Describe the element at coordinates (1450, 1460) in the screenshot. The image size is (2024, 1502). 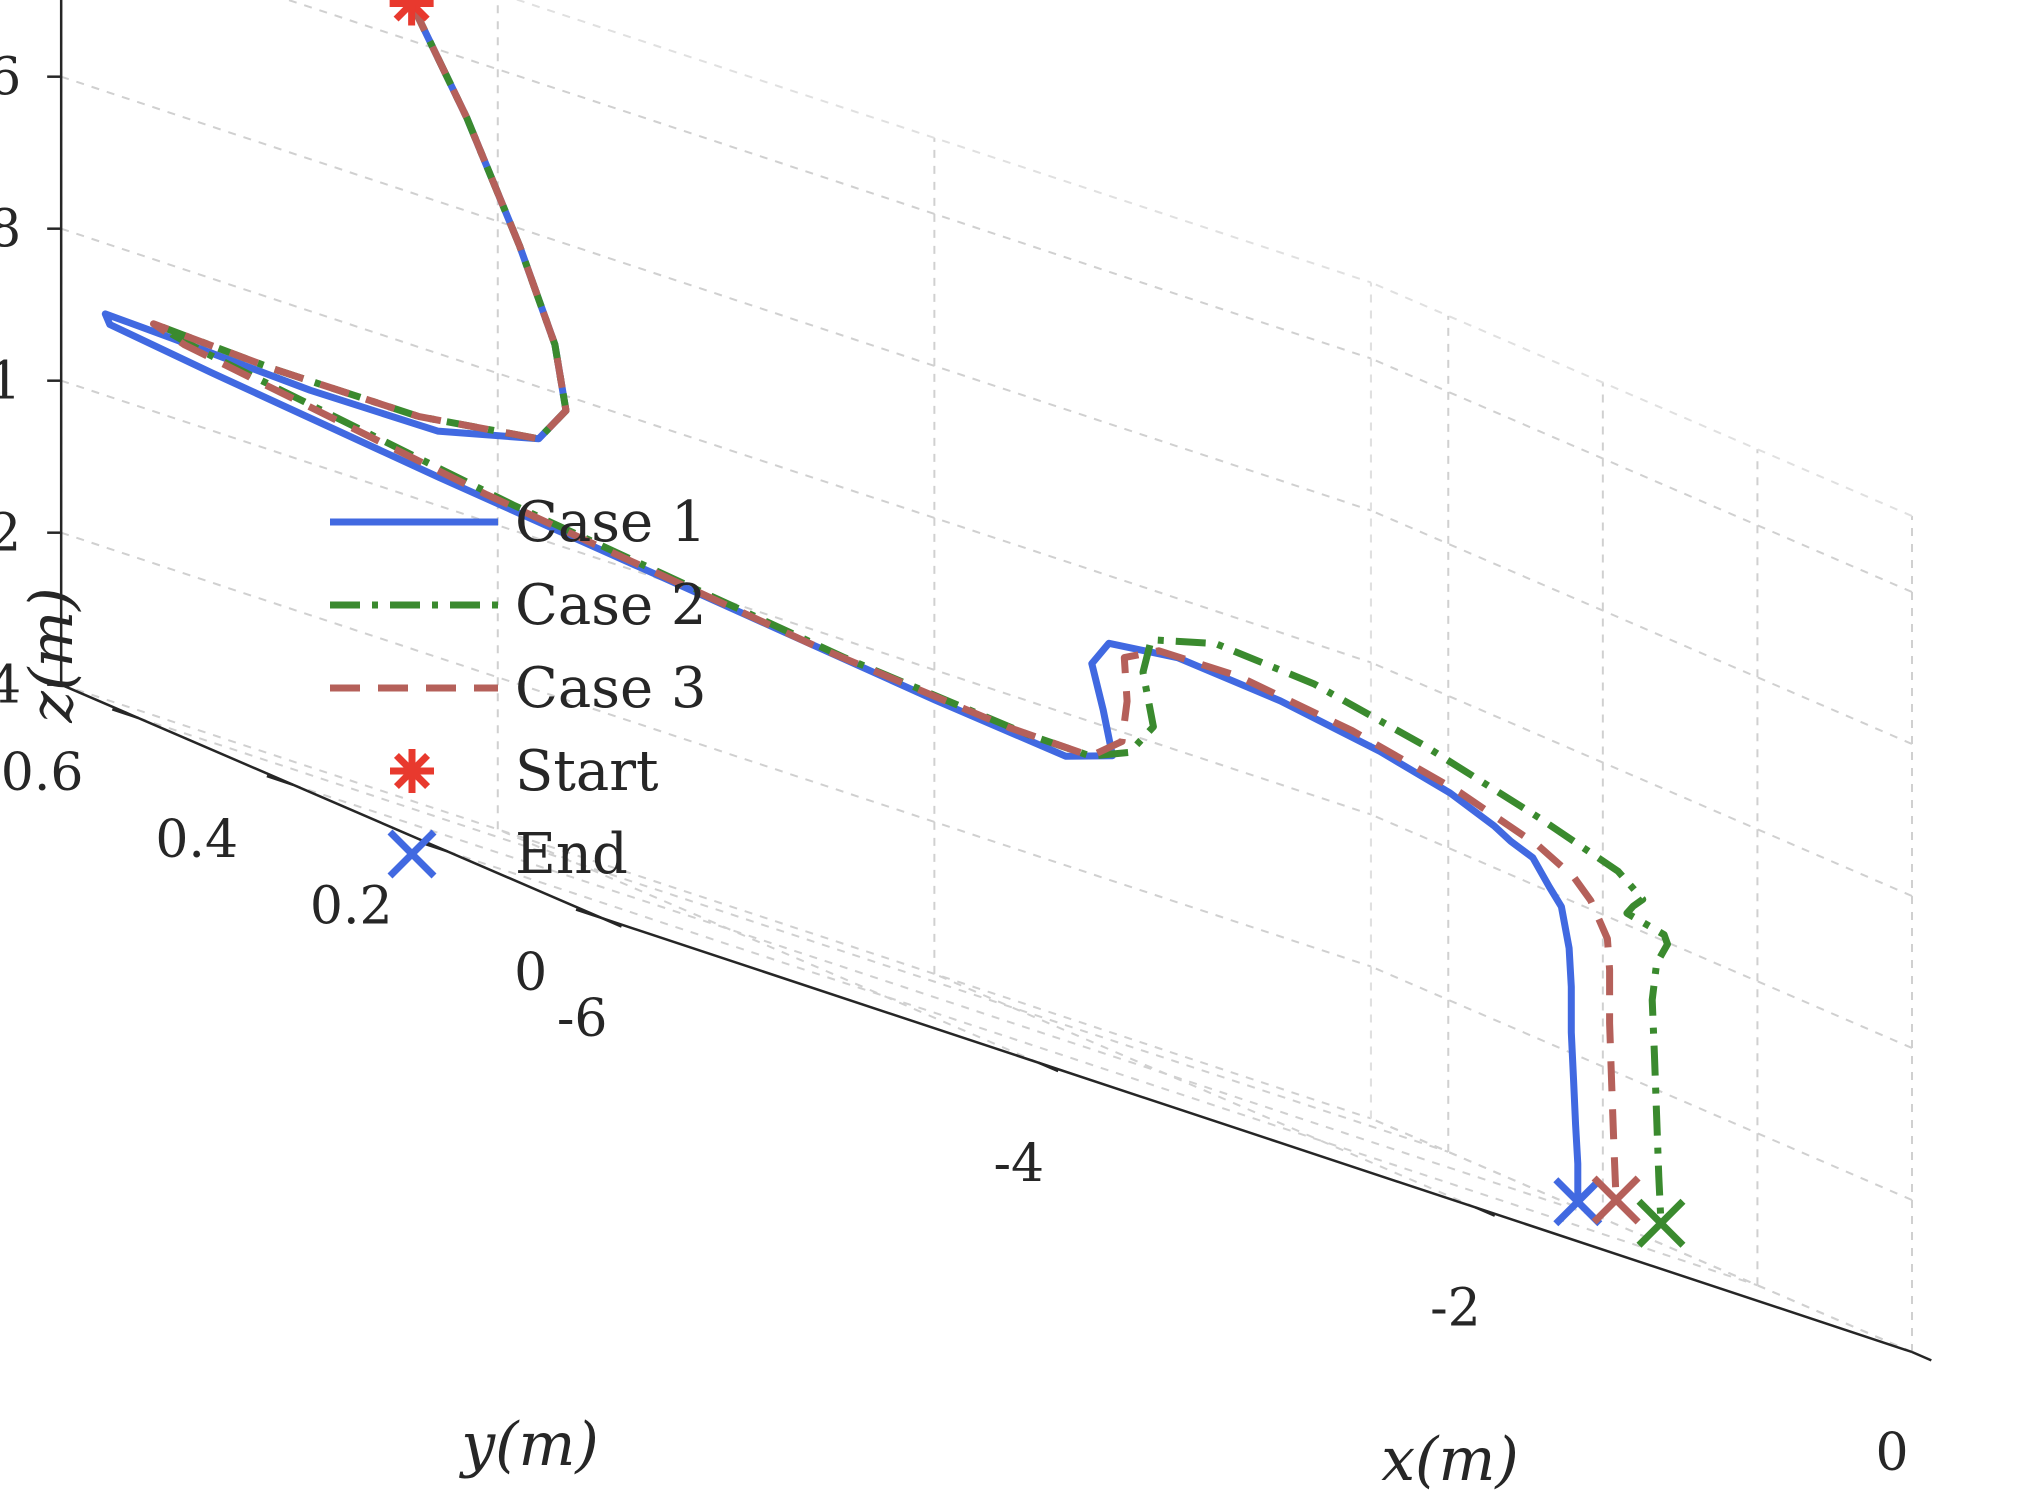
I see `x-axis-label: x(m)` at that location.